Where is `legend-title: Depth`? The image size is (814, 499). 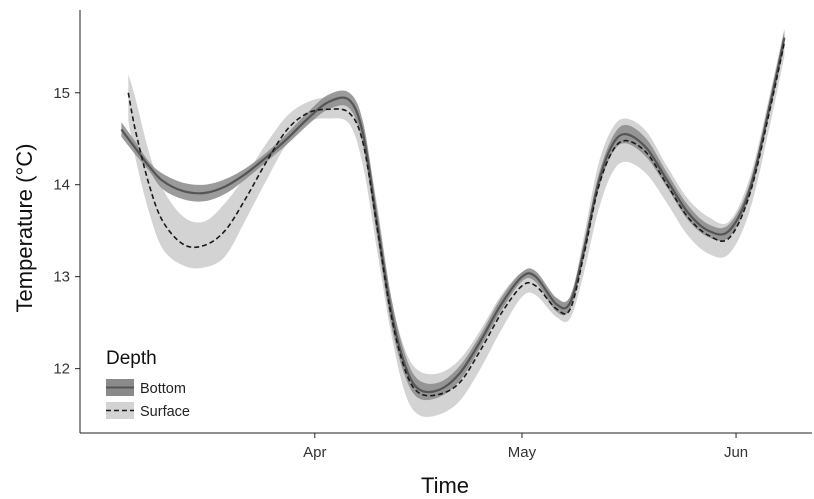
legend-title: Depth is located at coordinates (131, 358).